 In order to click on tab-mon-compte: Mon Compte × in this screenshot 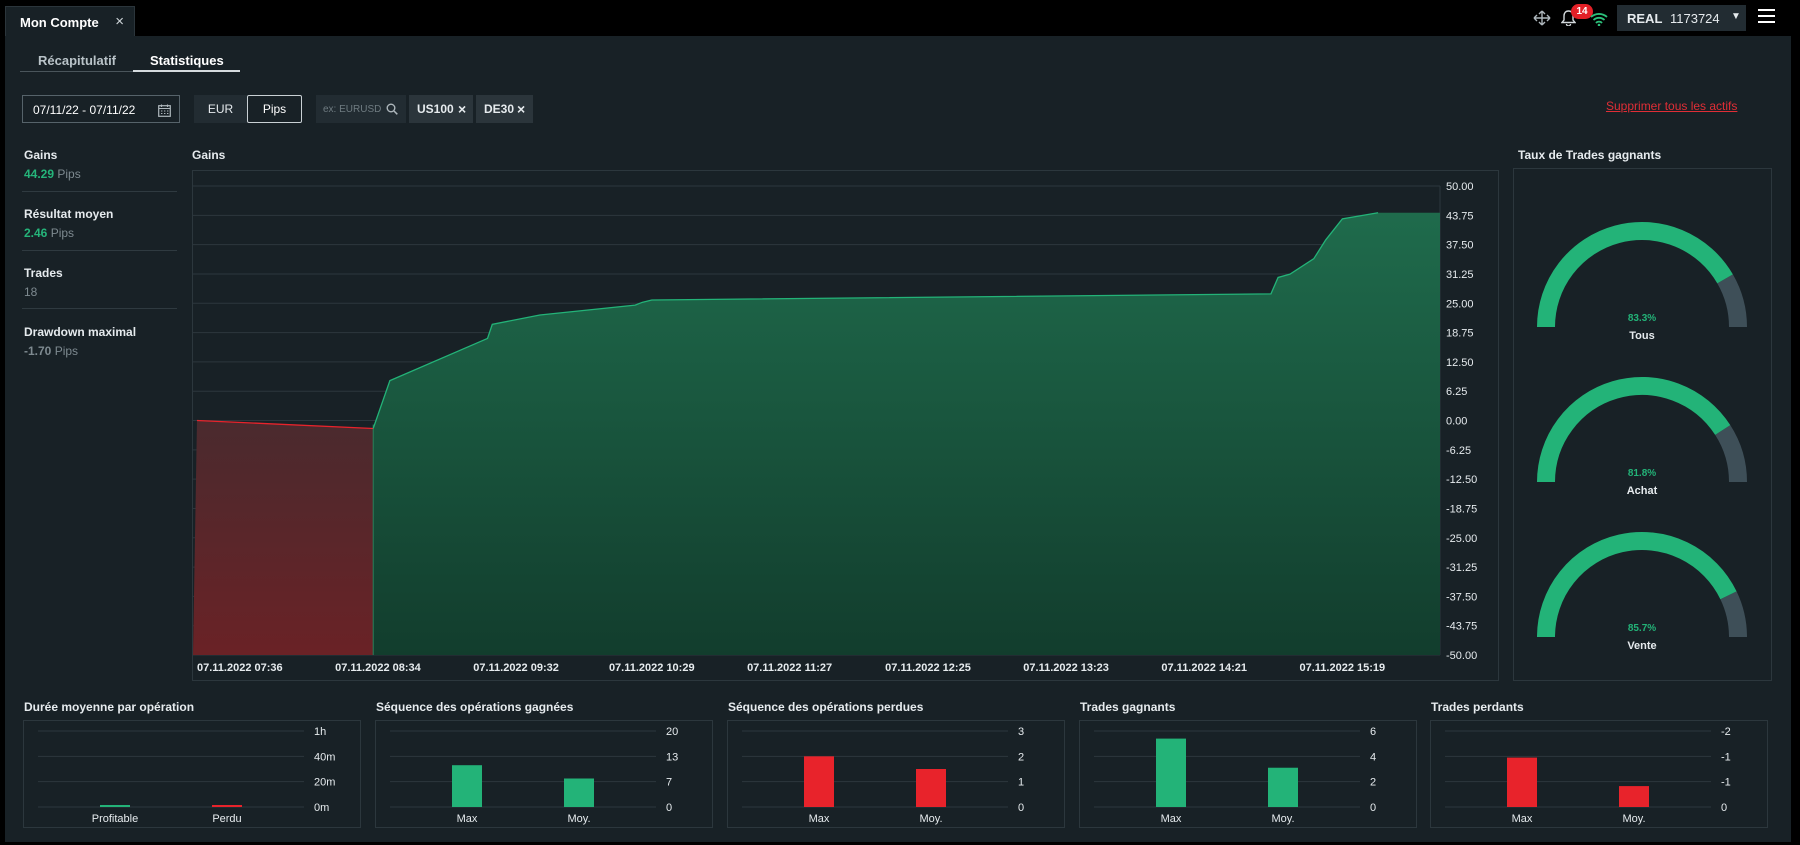, I will do `click(70, 21)`.